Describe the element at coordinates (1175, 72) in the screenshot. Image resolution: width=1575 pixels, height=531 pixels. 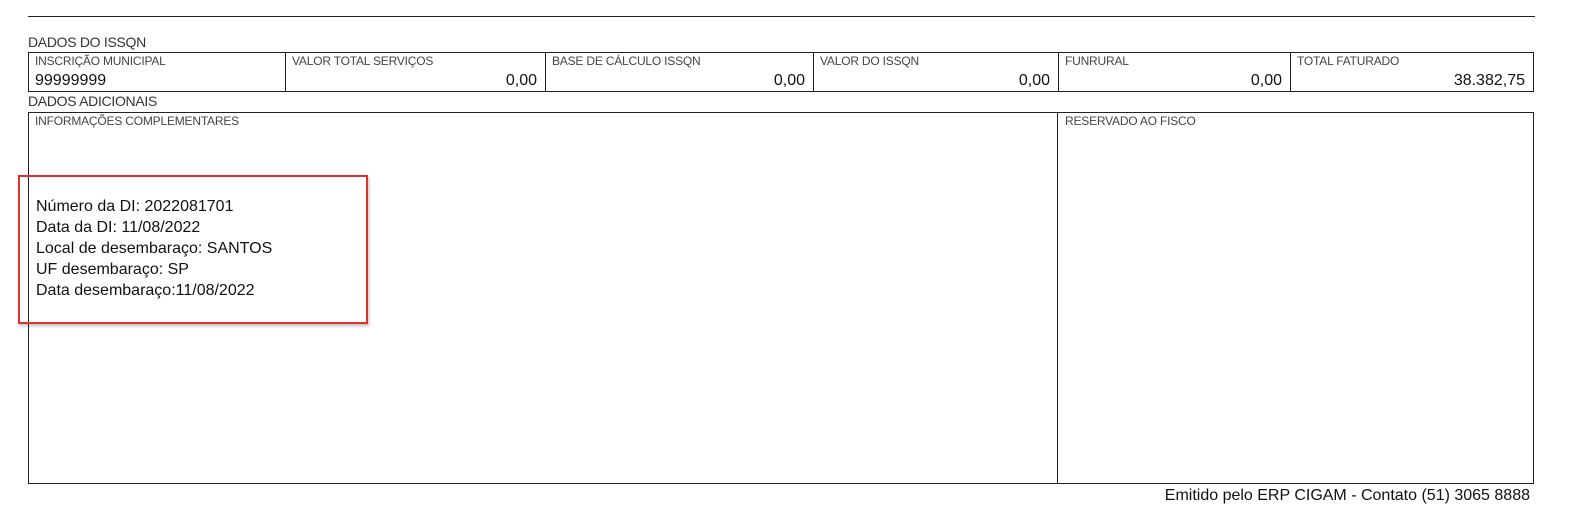
I see `cell-funrural: FUNRURAL 0,00` at that location.